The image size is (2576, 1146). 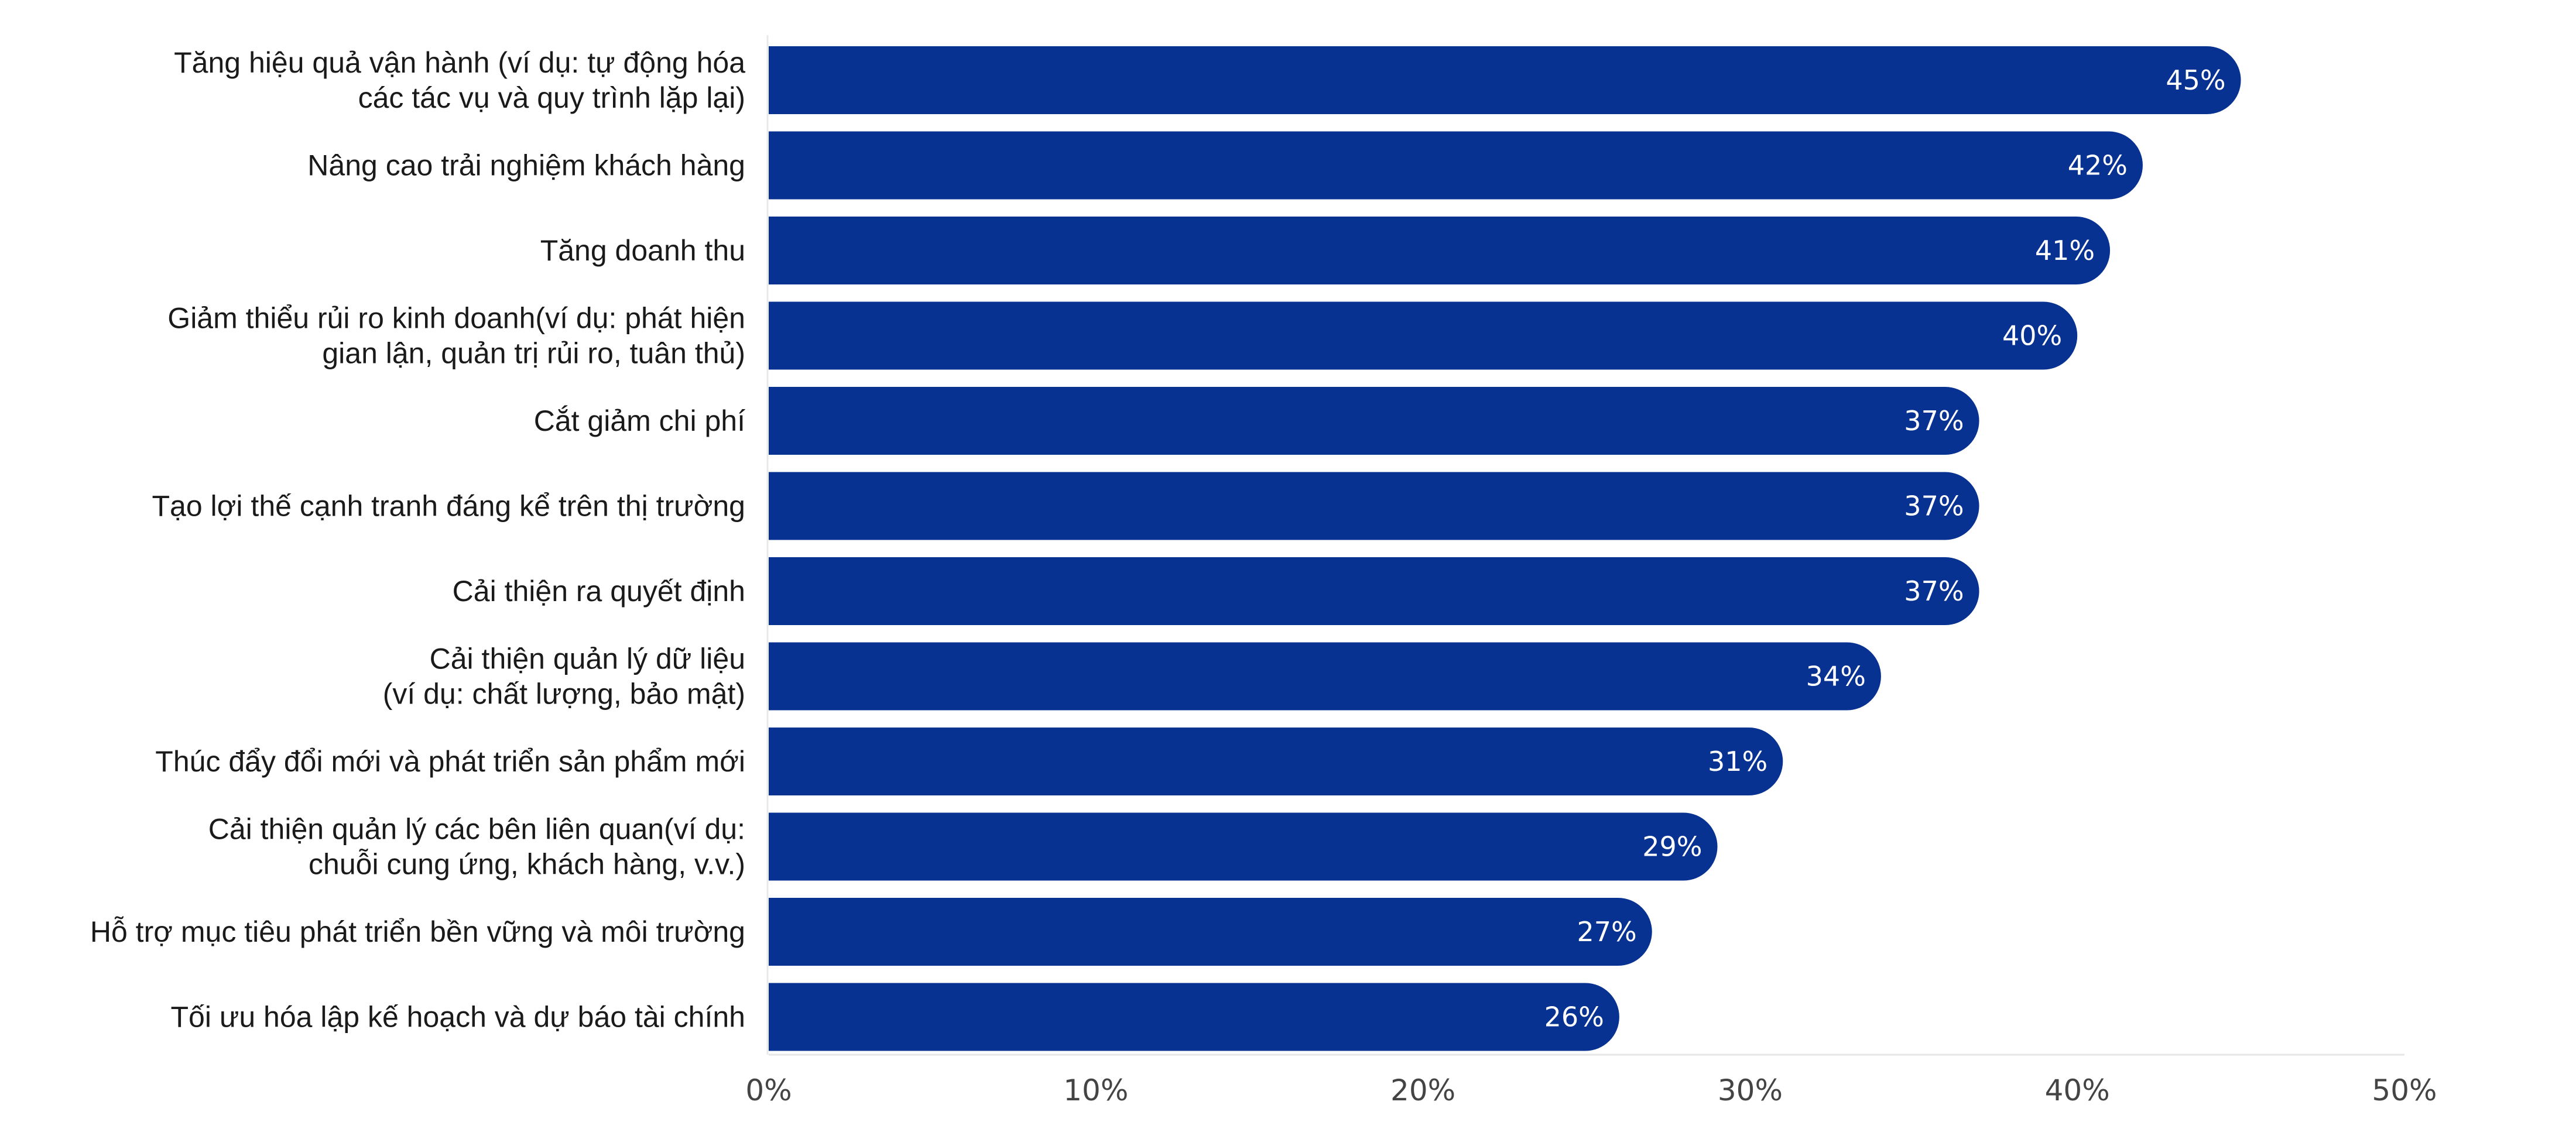 What do you see at coordinates (551, 97) in the screenshot?
I see `category-label: các tác vụ và quy trình lặp lại)` at bounding box center [551, 97].